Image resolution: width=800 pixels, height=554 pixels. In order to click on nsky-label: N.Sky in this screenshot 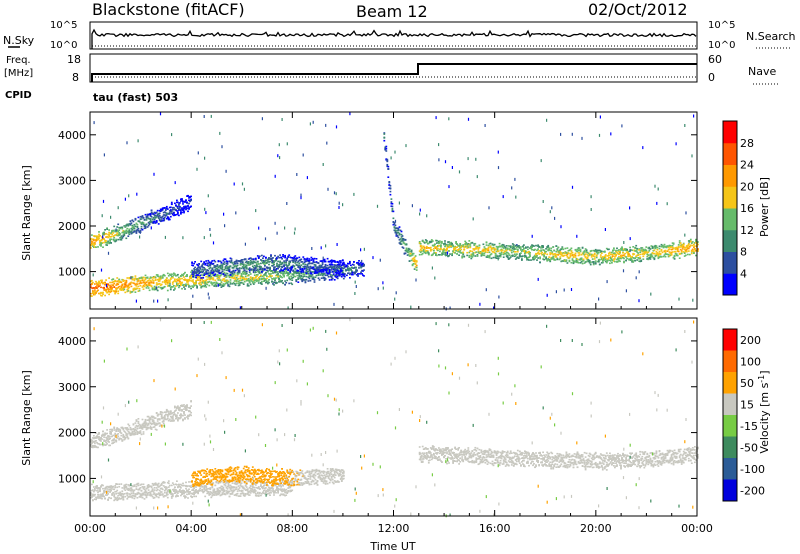, I will do `click(19, 40)`.